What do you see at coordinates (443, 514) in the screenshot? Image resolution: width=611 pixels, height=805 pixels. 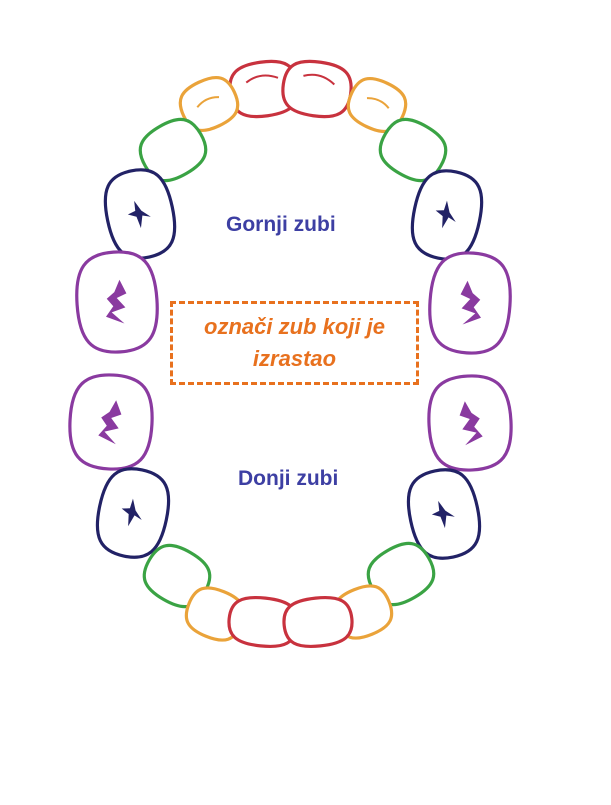 I see `lower-left-first-molar-fissure-mark` at bounding box center [443, 514].